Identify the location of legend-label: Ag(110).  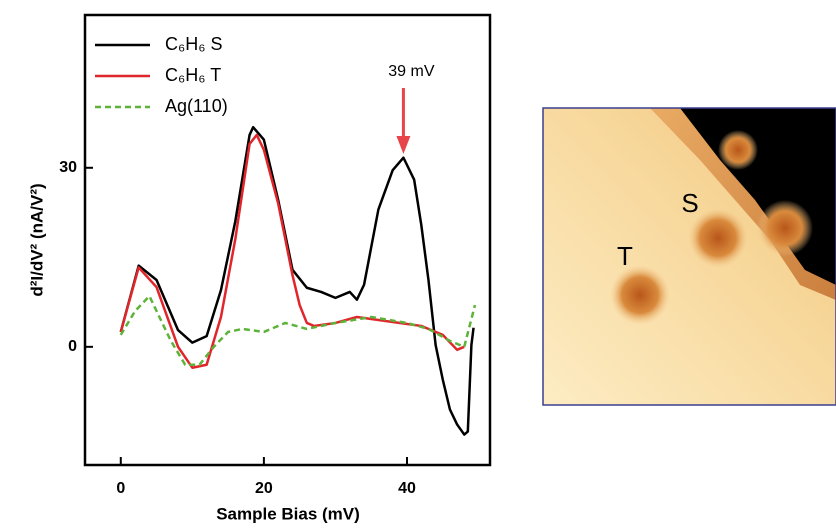
(196, 106).